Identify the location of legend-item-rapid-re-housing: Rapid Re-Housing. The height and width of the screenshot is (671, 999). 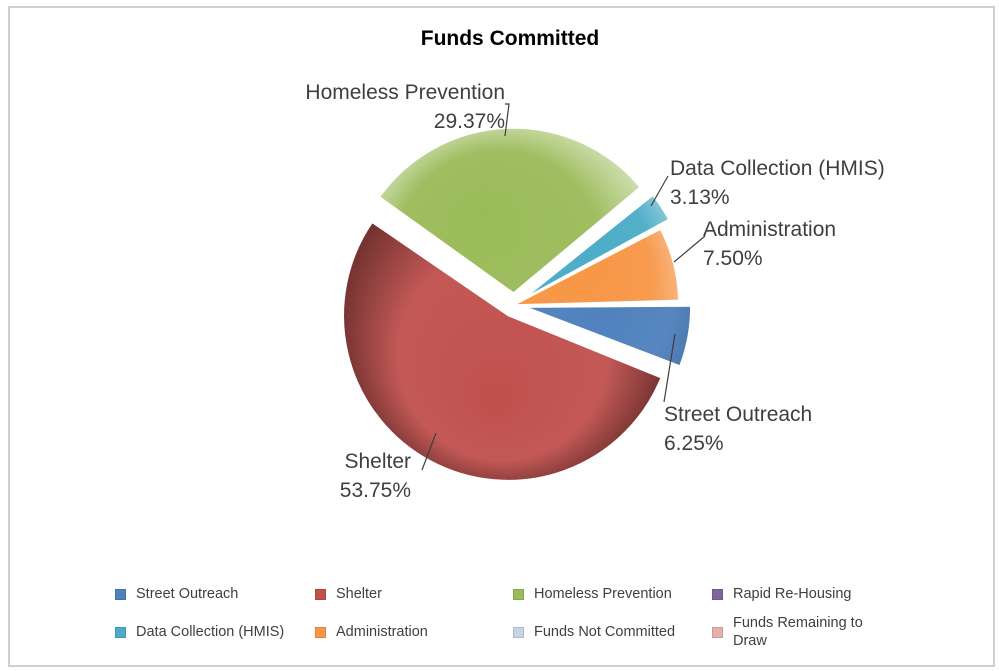
(781, 594).